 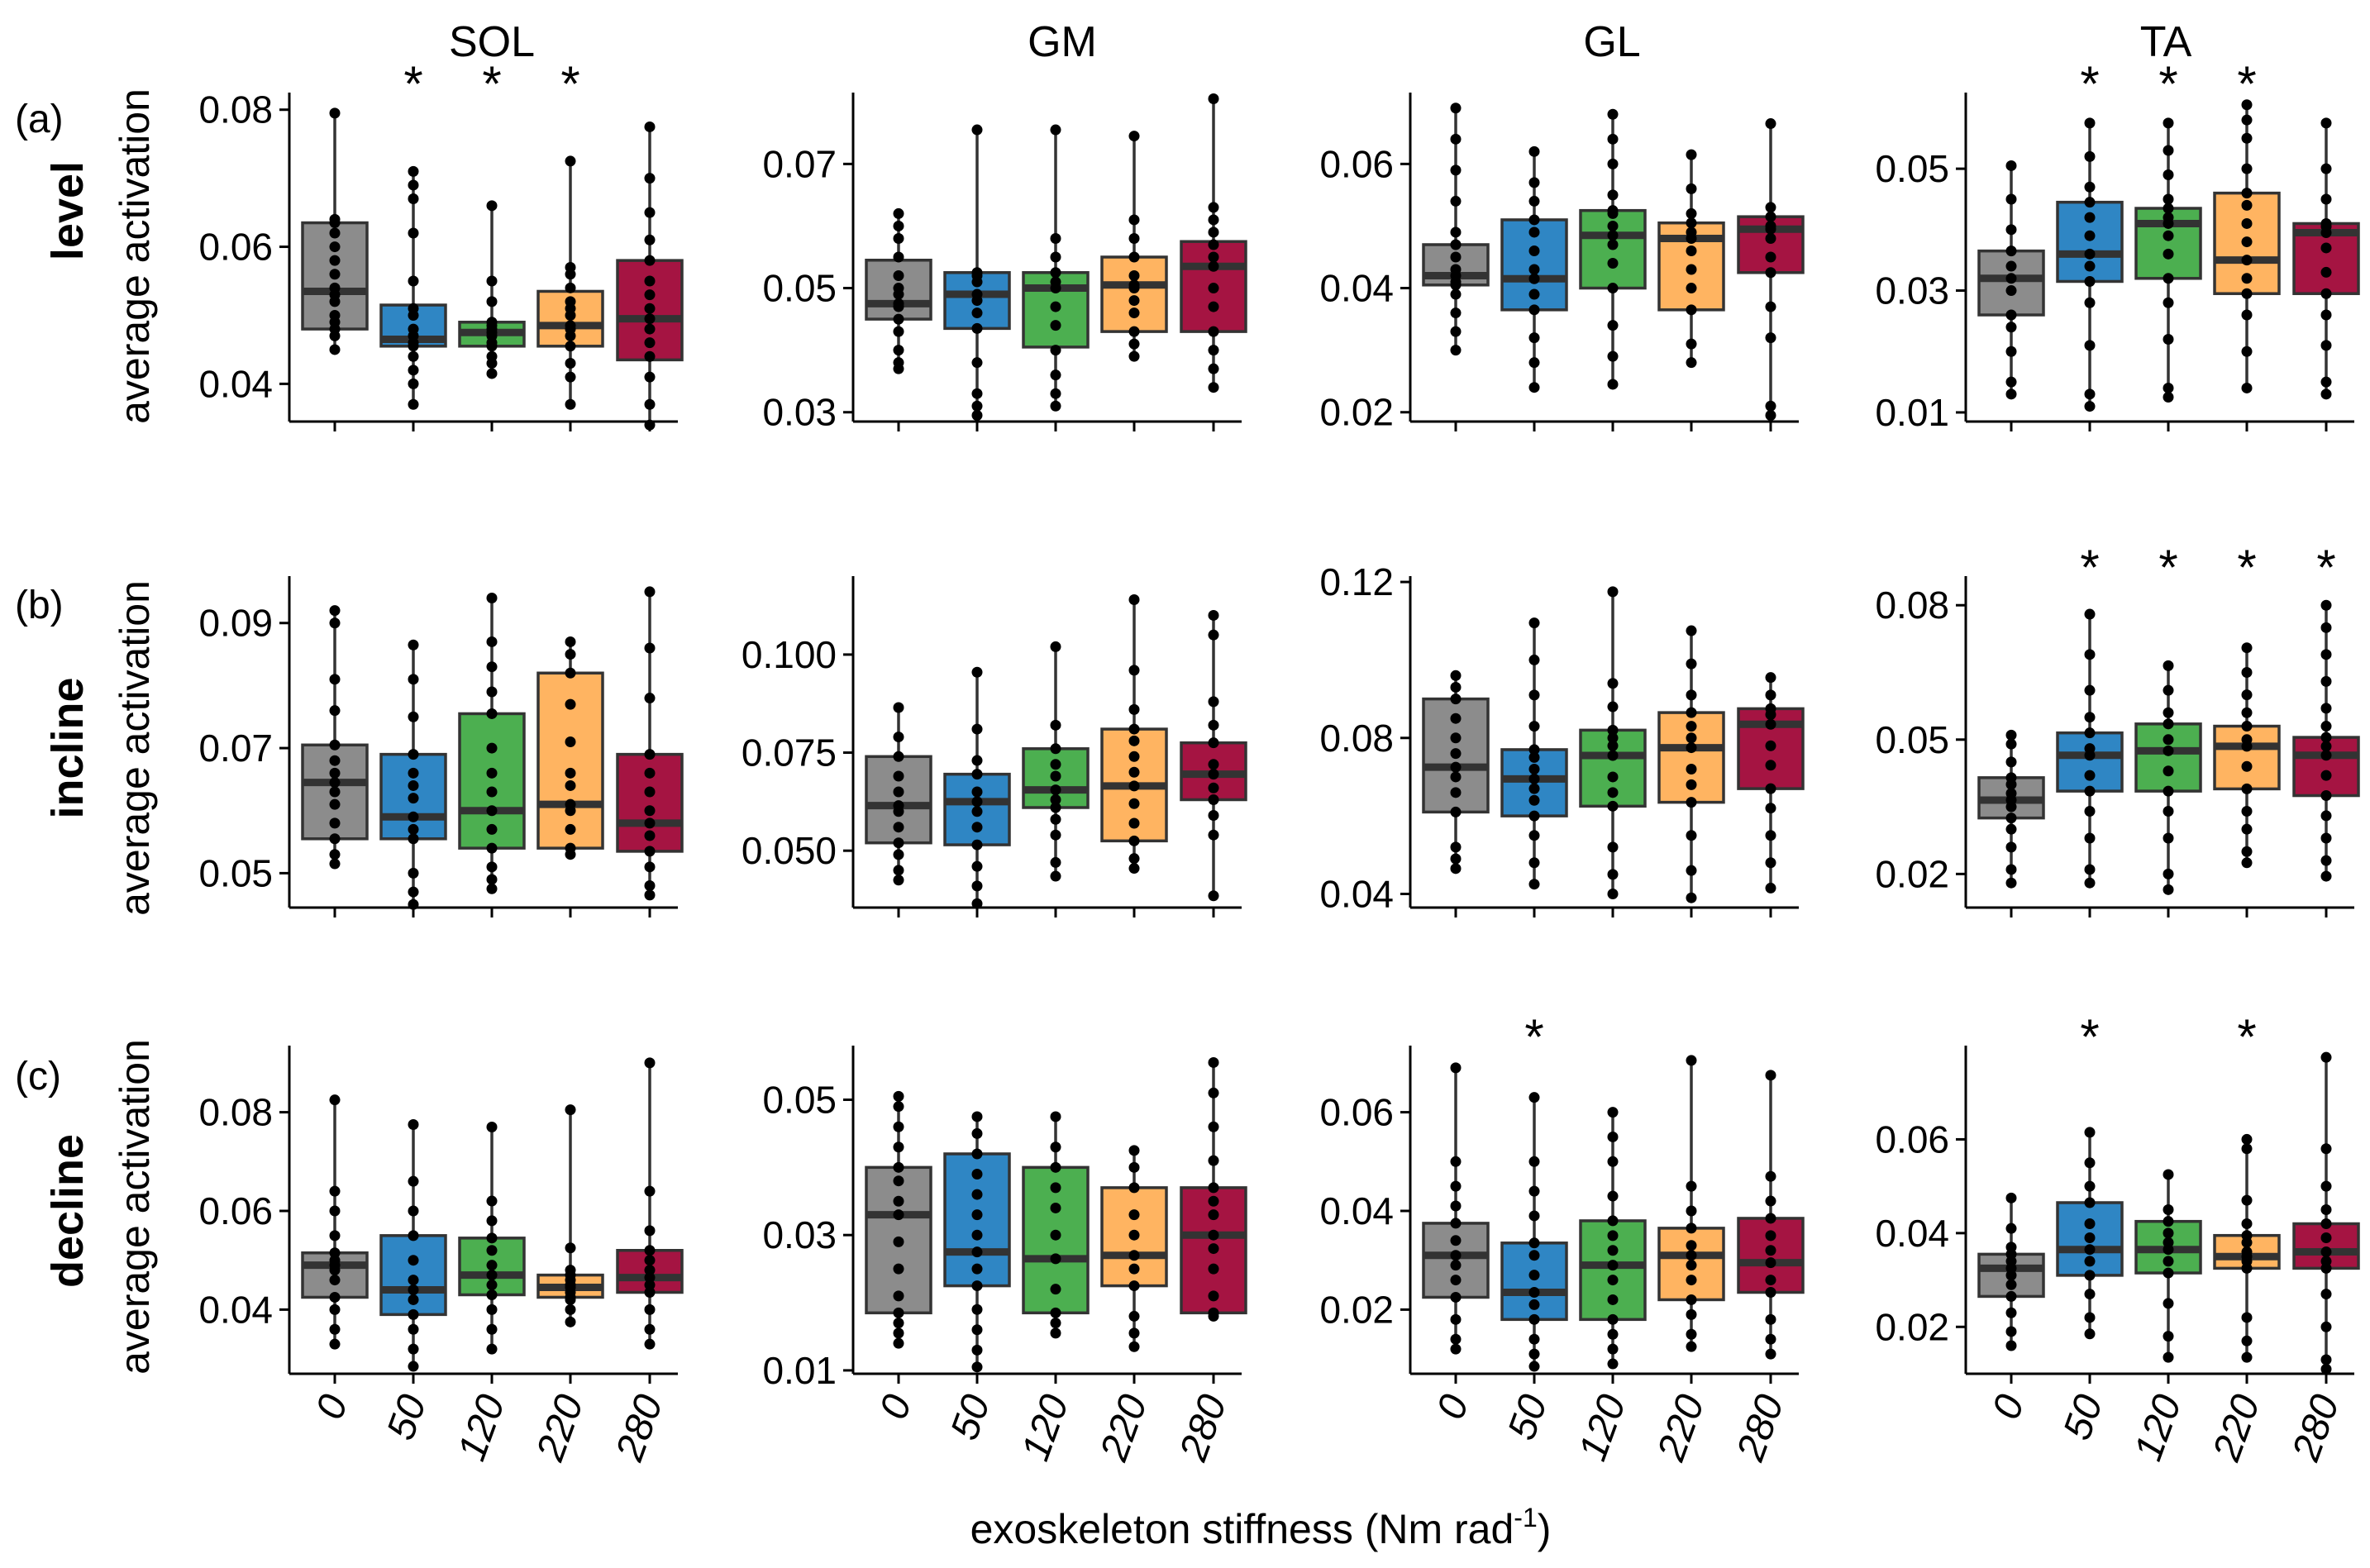 I want to click on column-title-ta: TA, so click(x=2166, y=42).